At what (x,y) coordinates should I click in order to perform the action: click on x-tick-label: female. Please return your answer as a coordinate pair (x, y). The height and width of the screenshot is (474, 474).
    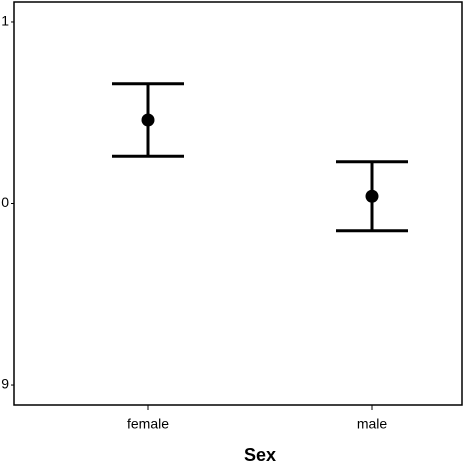
    Looking at the image, I should click on (148, 424).